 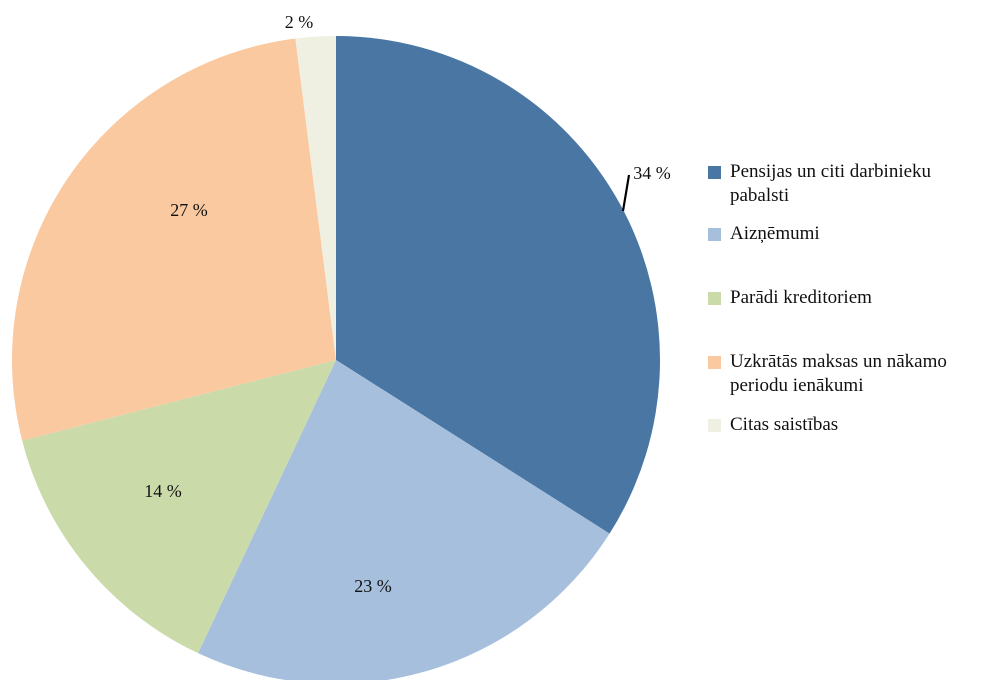 What do you see at coordinates (714, 234) in the screenshot?
I see `legend-swatch-loans` at bounding box center [714, 234].